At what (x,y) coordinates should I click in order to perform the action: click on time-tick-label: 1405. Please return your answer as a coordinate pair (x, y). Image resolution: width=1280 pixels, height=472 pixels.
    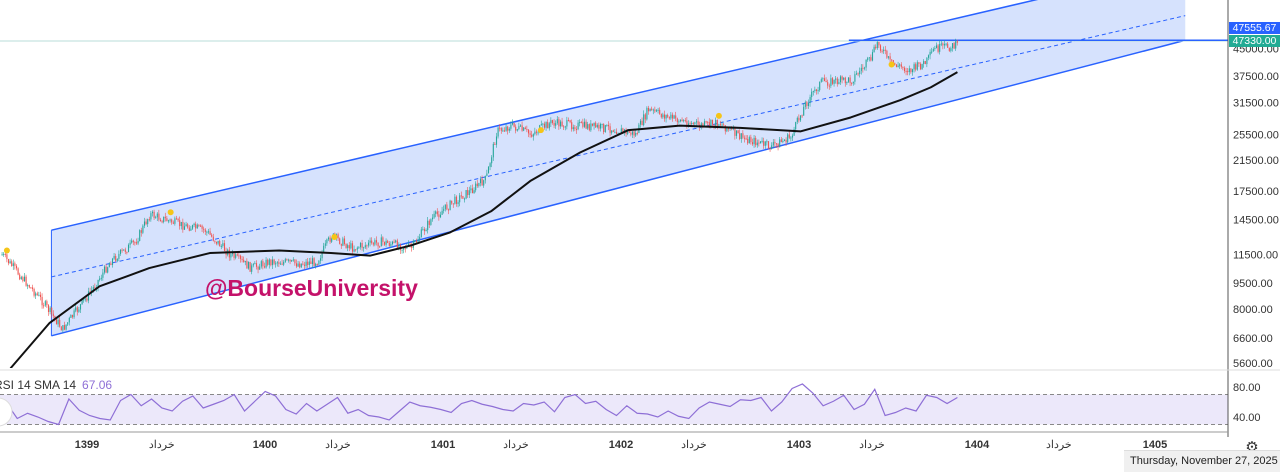
    Looking at the image, I should click on (1155, 445).